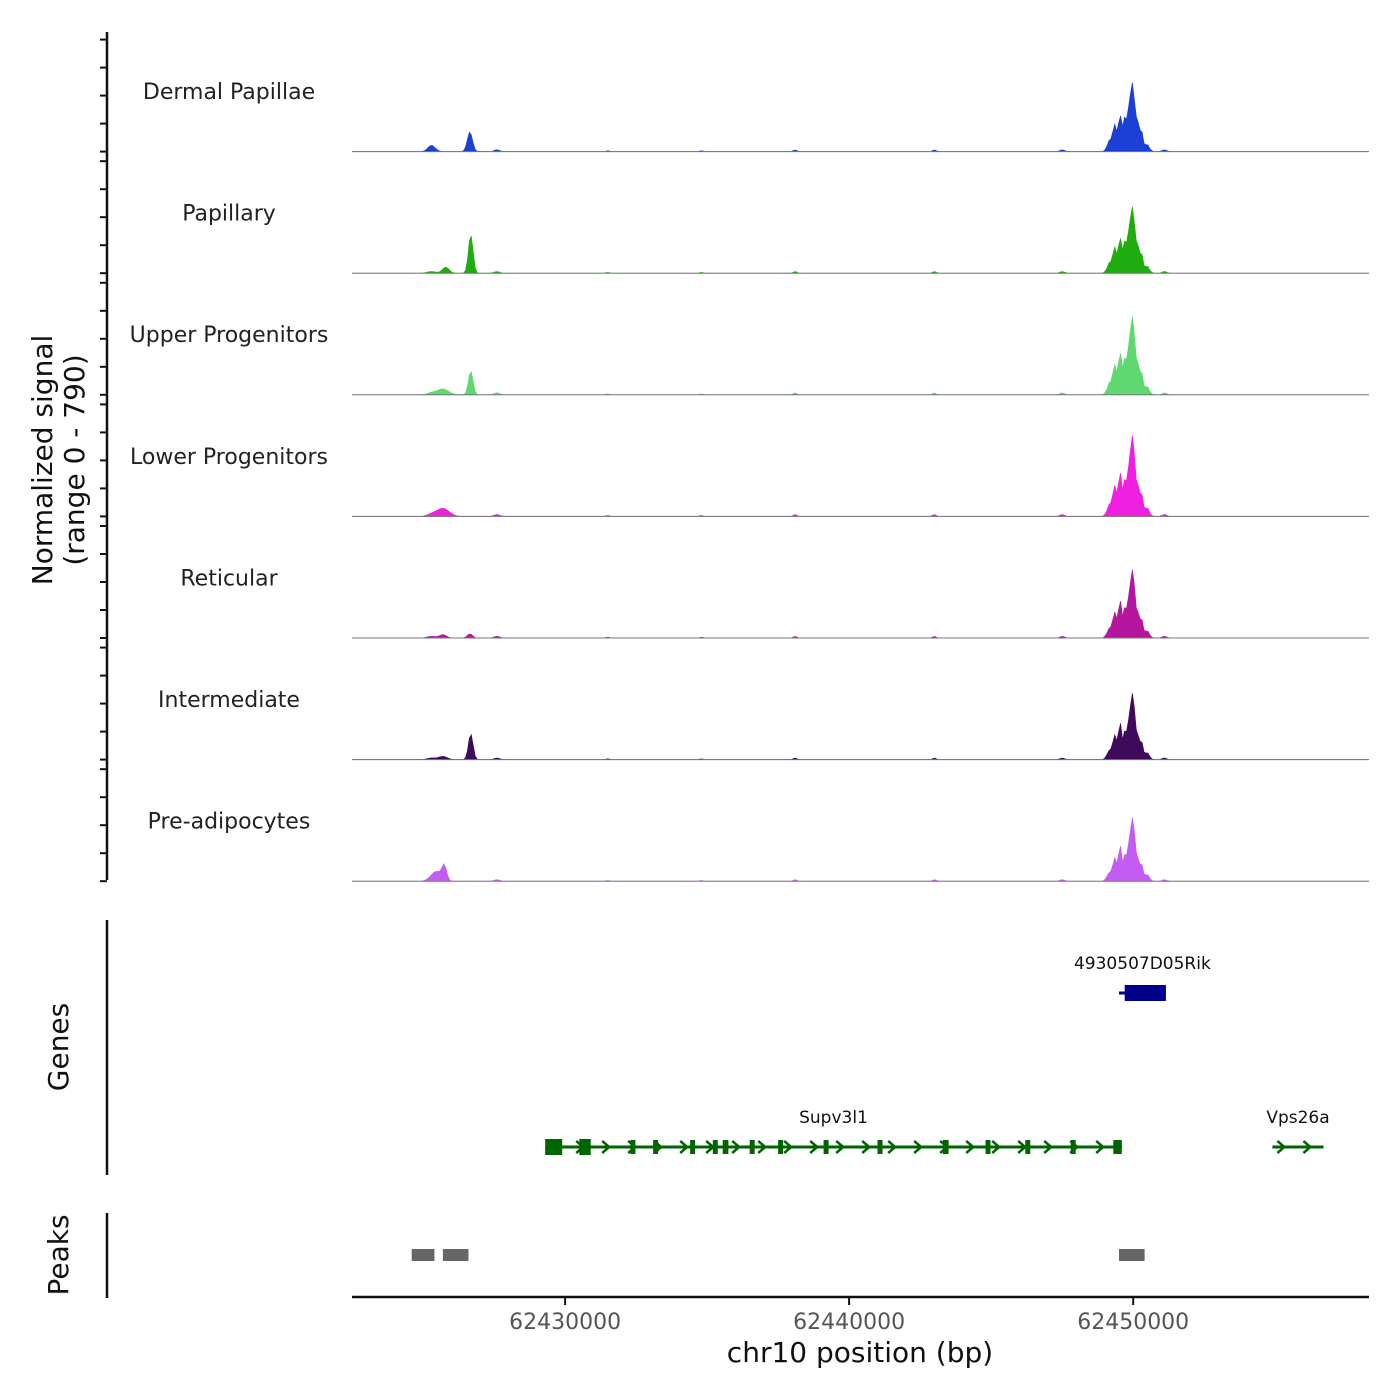 This screenshot has height=1400, width=1400. I want to click on gene: 4930507D05Rik, so click(1142, 977).